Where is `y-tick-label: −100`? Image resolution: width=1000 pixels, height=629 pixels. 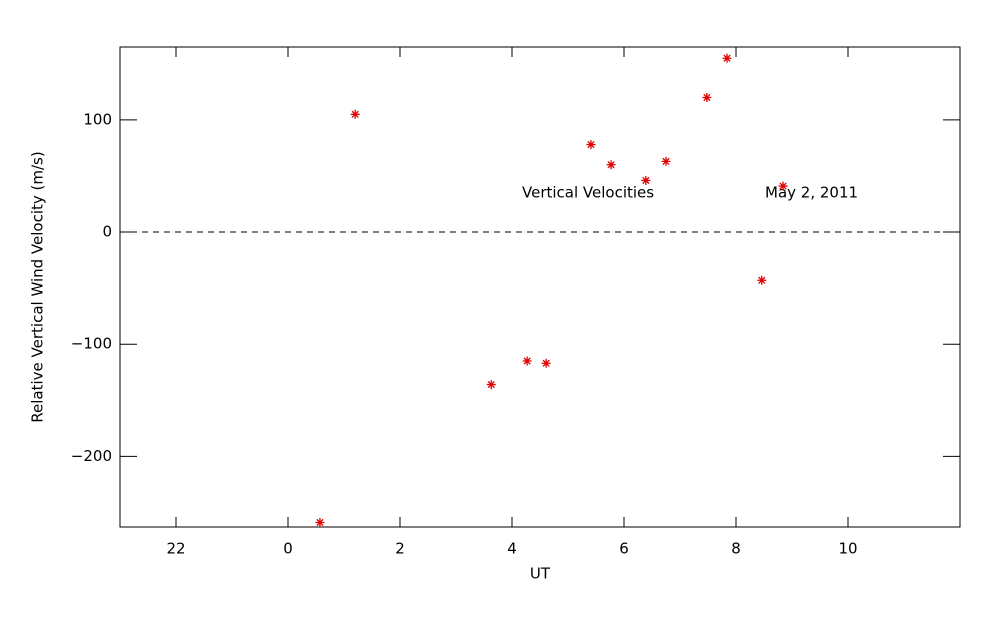
y-tick-label: −100 is located at coordinates (91, 344).